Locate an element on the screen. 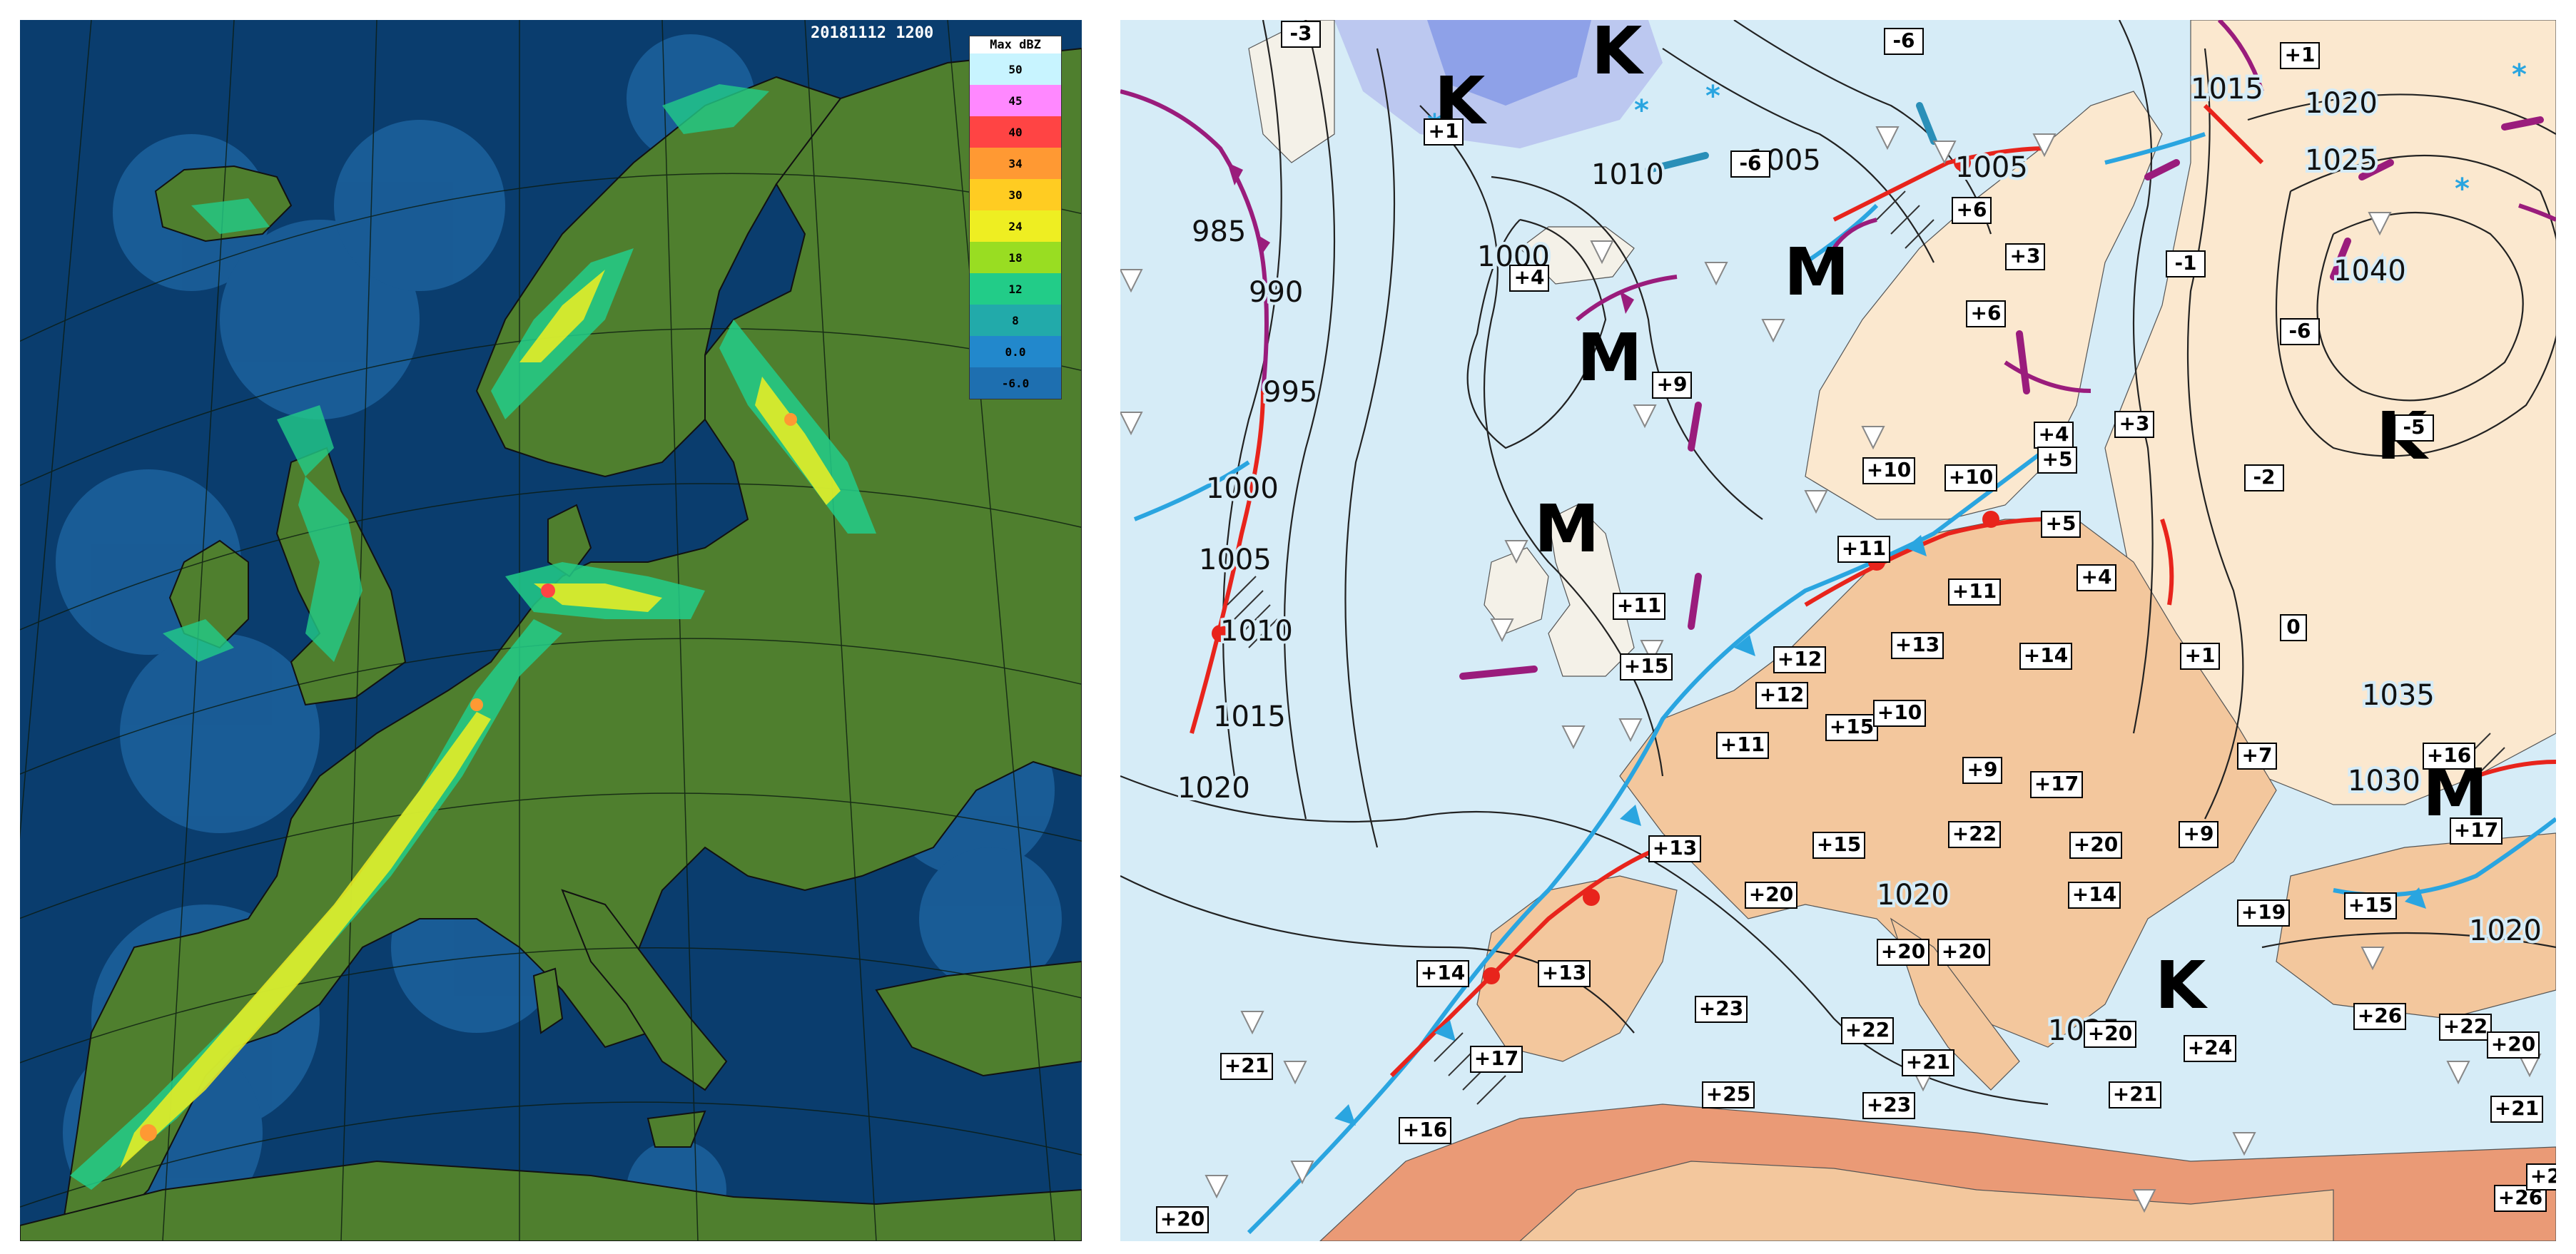  temperature-label: +9 is located at coordinates (2198, 834).